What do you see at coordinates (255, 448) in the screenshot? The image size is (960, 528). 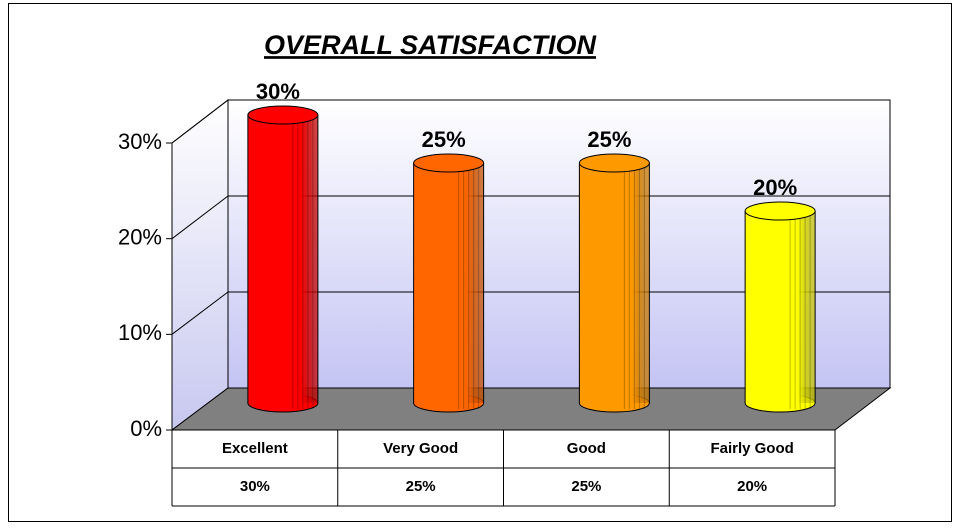 I see `x-tick-label: Excellent` at bounding box center [255, 448].